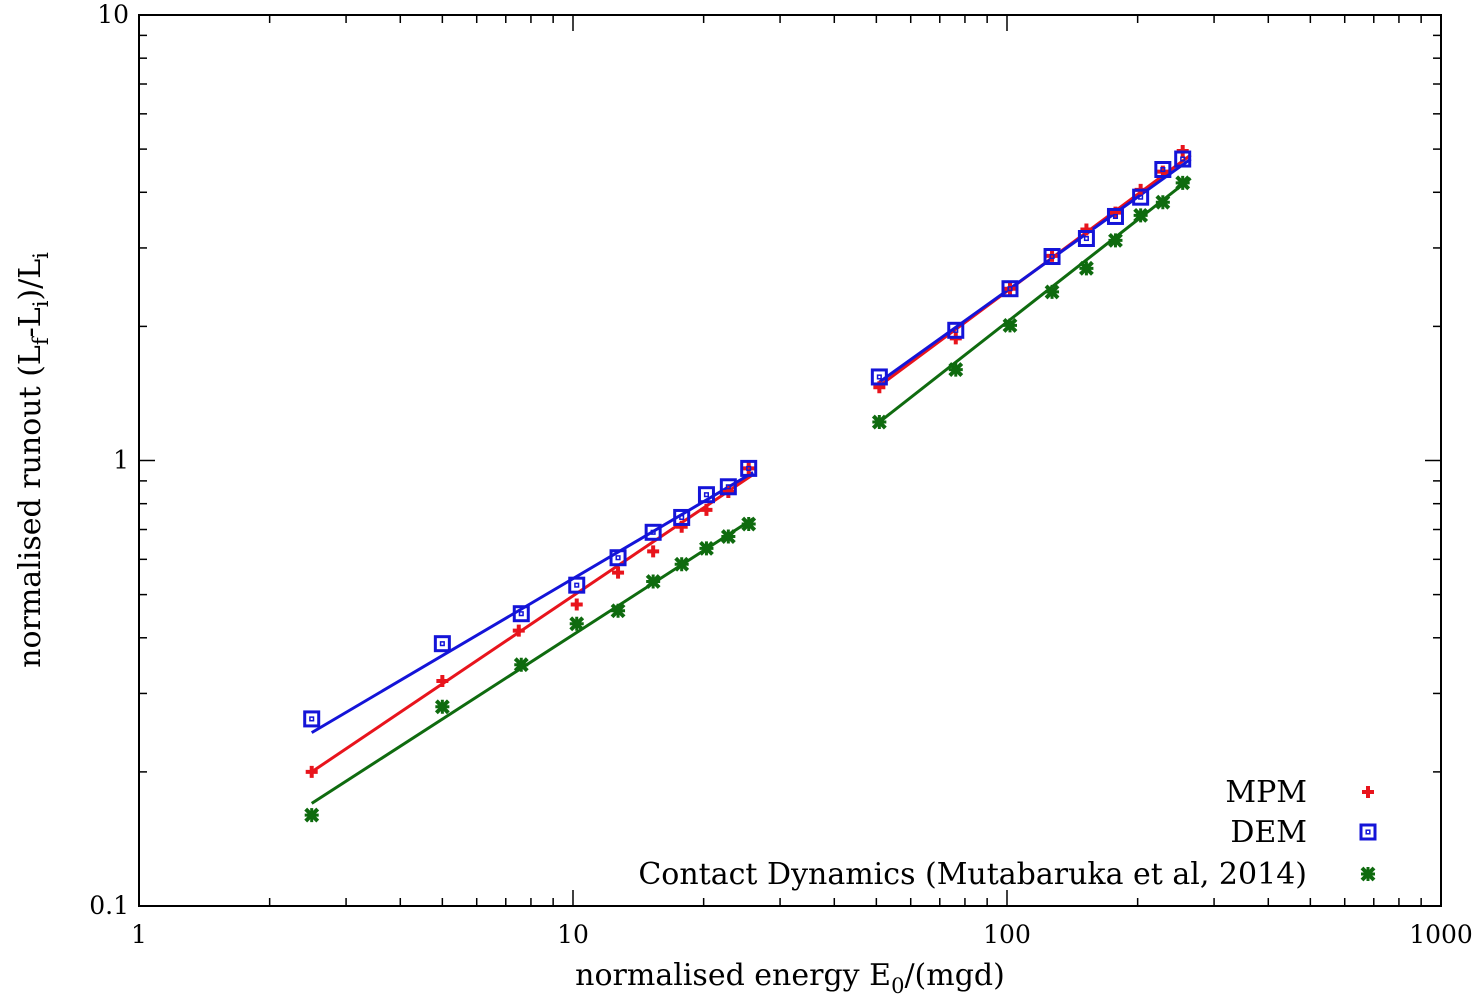 The height and width of the screenshot is (1000, 1479). Describe the element at coordinates (1268, 832) in the screenshot. I see `legend-label-dem: DEM` at that location.